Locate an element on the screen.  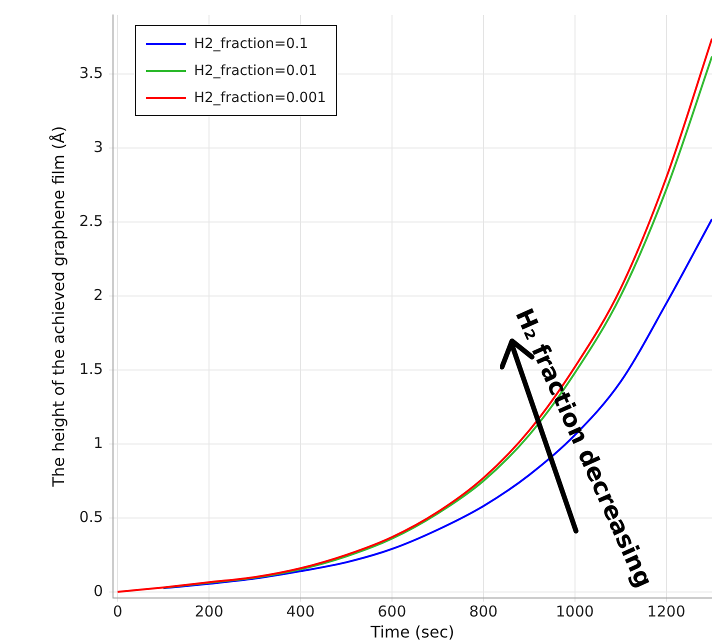
legend-label: H2_fraction=0.001 is located at coordinates (260, 98).